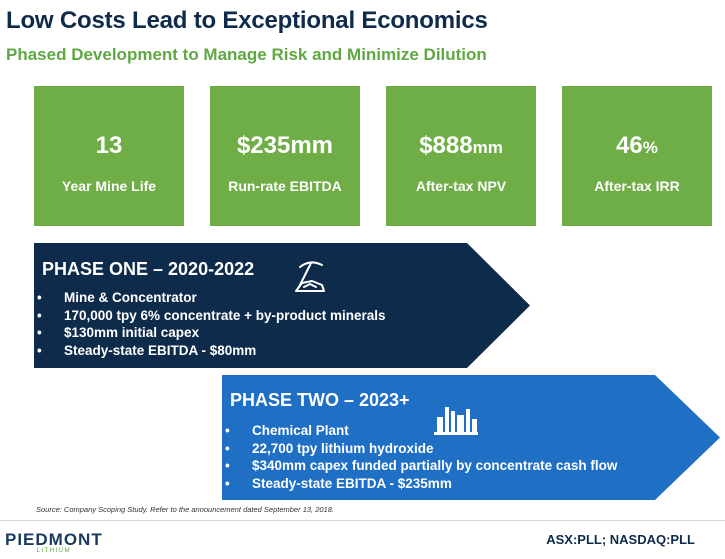 This screenshot has height=559, width=725. Describe the element at coordinates (285, 186) in the screenshot. I see `metric-label: Run-rate EBITDA` at that location.